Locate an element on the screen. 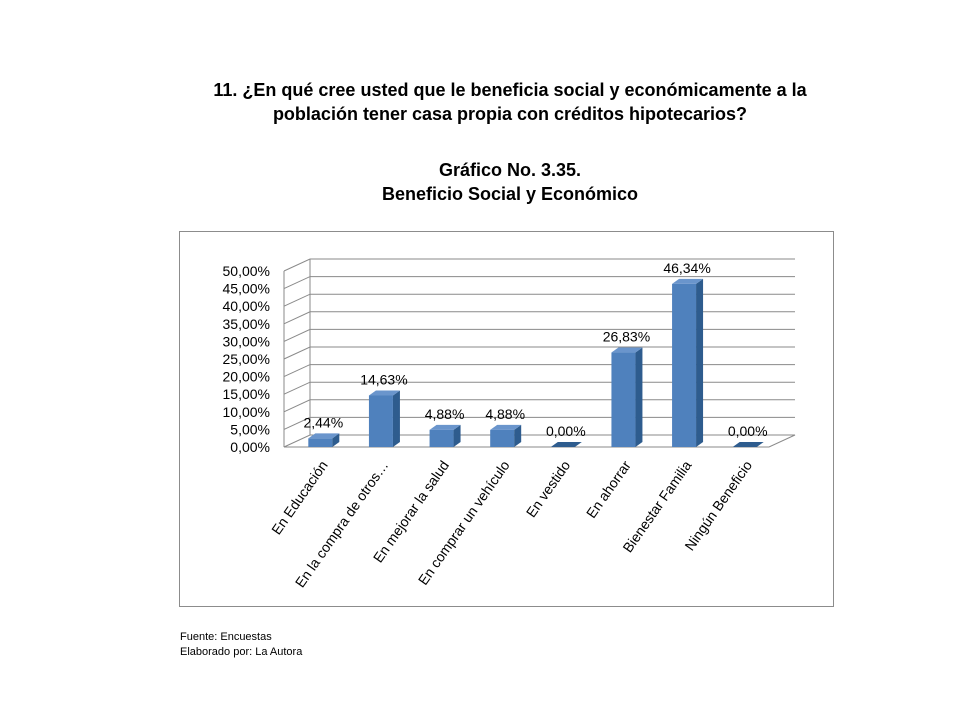 This screenshot has width=960, height=720. x-tick-label: En ahorrar is located at coordinates (608, 489).